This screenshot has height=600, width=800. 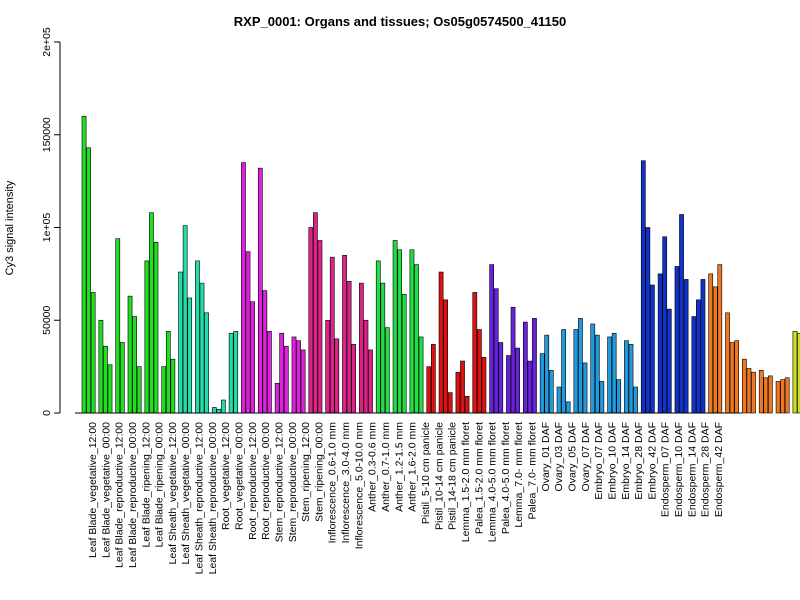 What do you see at coordinates (47, 134) in the screenshot?
I see `y-tick-label: 150000` at bounding box center [47, 134].